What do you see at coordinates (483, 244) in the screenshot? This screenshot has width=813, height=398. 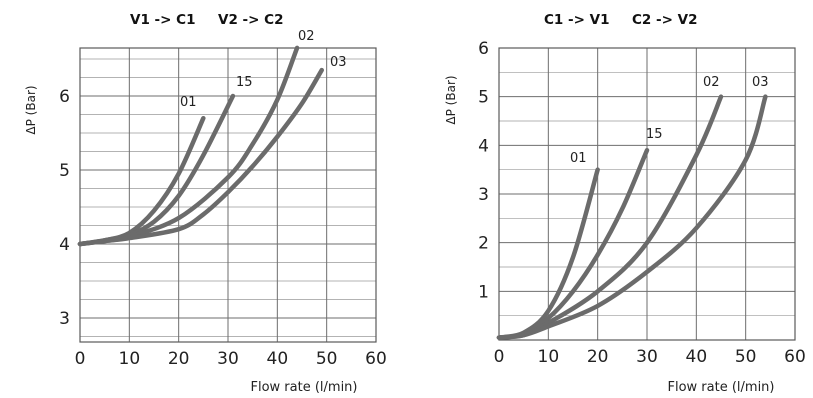 I see `y-tick-label: 2` at bounding box center [483, 244].